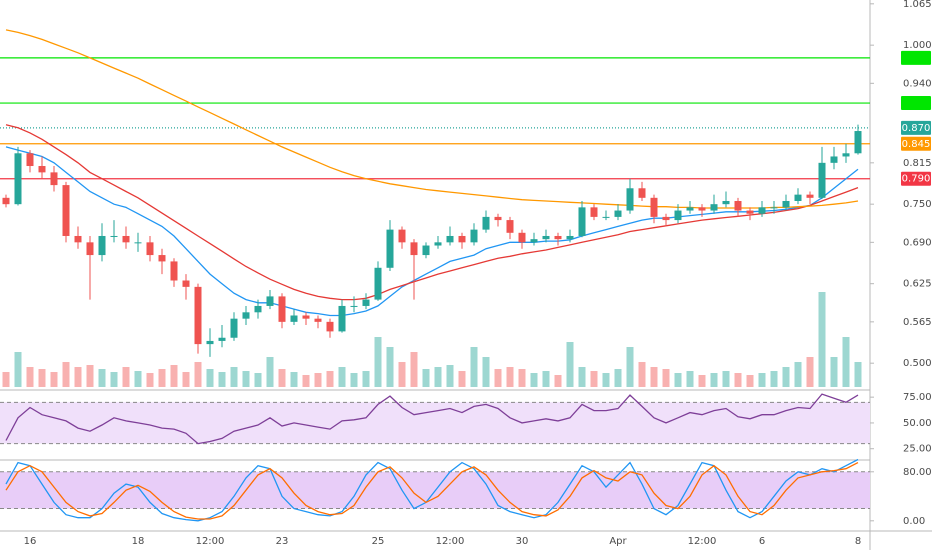  What do you see at coordinates (917, 5) in the screenshot?
I see `y-tick-label: 1.065` at bounding box center [917, 5].